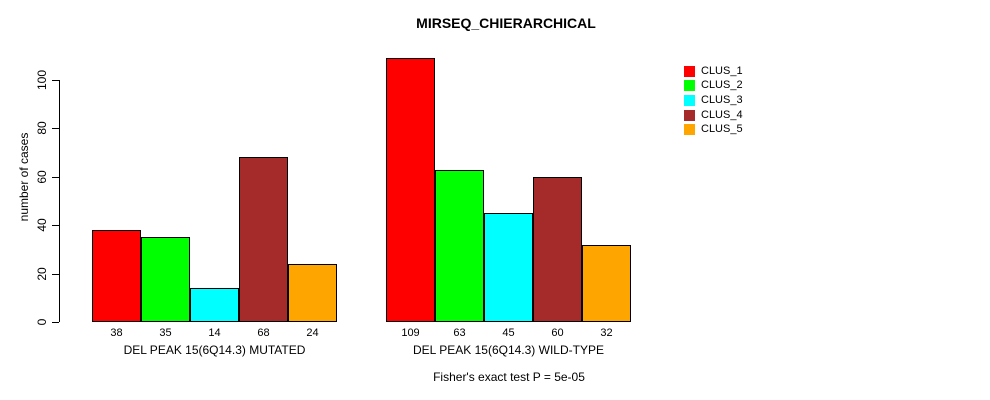  I want to click on legend-item-clus_1: CLUS_1, so click(713, 71).